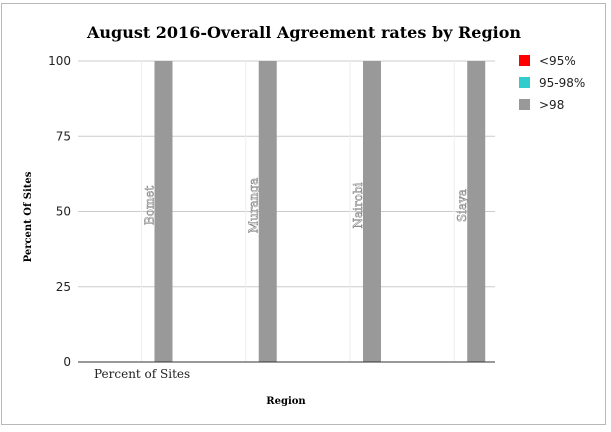 This screenshot has width=611, height=432. Describe the element at coordinates (286, 401) in the screenshot. I see `x-axis-title: Region` at that location.